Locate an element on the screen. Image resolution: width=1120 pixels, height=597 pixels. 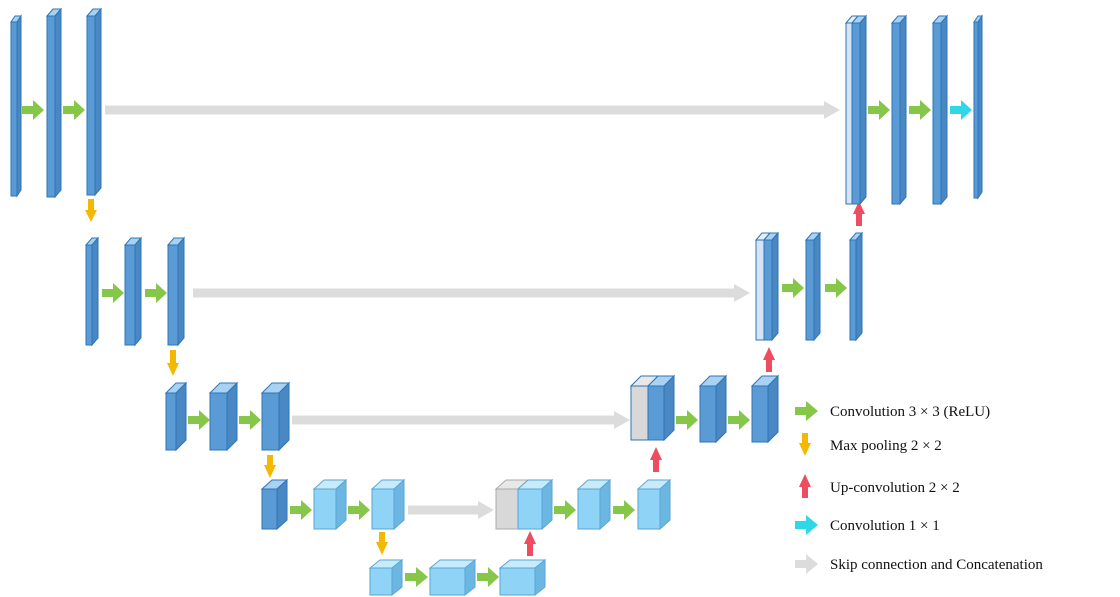
legend-item-maxpool: Max pooling 2 × 2 is located at coordinates (870, 444).